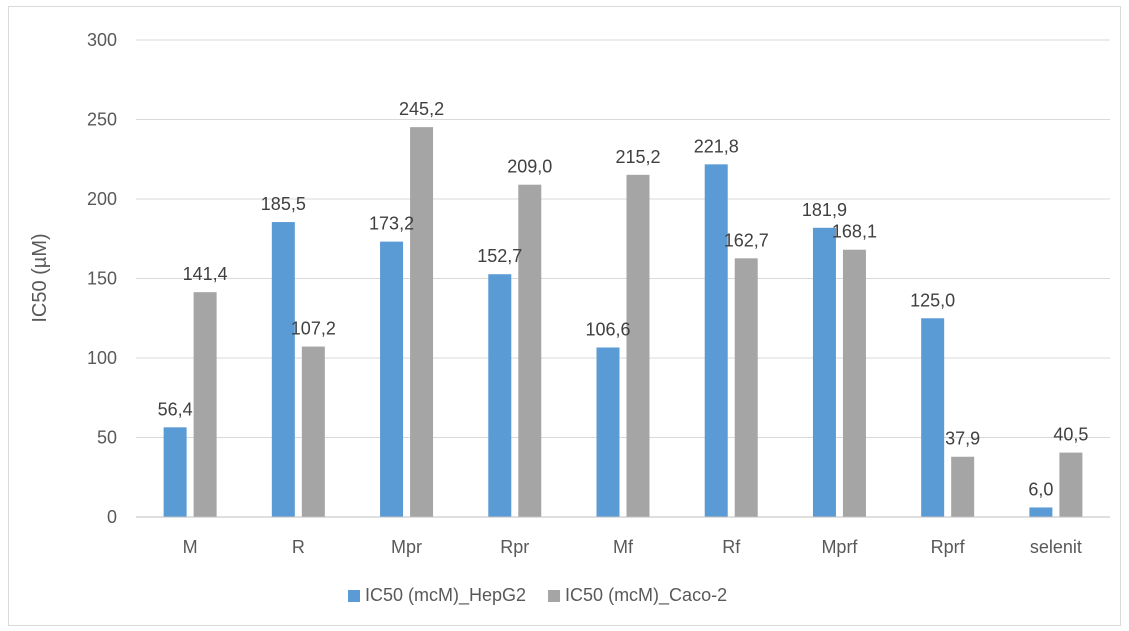 The width and height of the screenshot is (1129, 631). What do you see at coordinates (746, 387) in the screenshot?
I see `bar-caco2-rf` at bounding box center [746, 387].